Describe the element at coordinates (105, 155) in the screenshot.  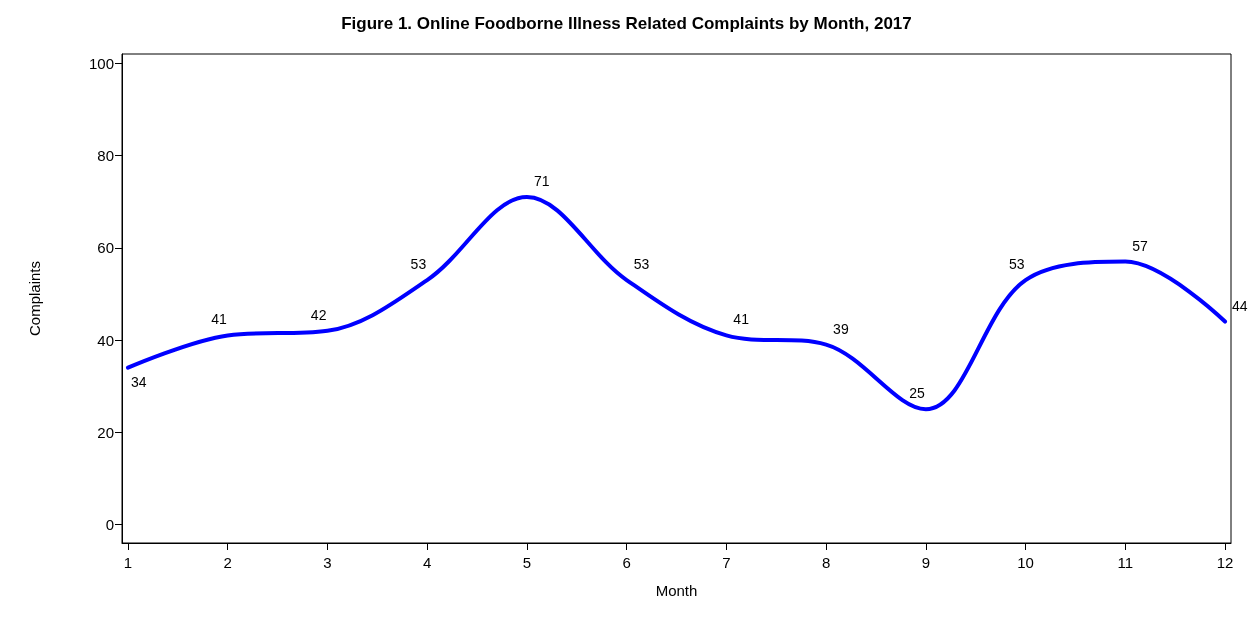
I see `y-tick-label: 80` at that location.